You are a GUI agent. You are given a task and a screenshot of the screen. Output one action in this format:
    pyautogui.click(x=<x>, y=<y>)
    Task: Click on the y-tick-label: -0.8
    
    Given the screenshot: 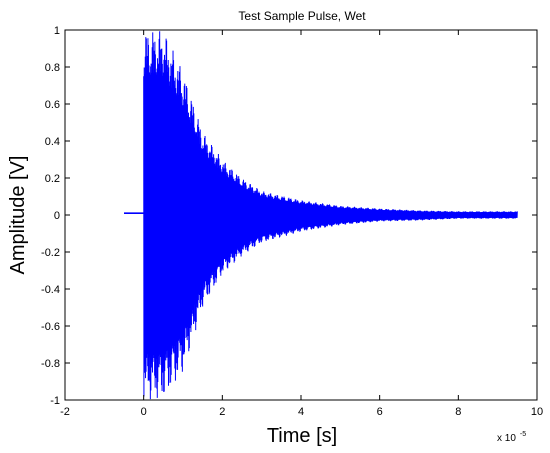 What is the action you would take?
    pyautogui.click(x=50, y=364)
    